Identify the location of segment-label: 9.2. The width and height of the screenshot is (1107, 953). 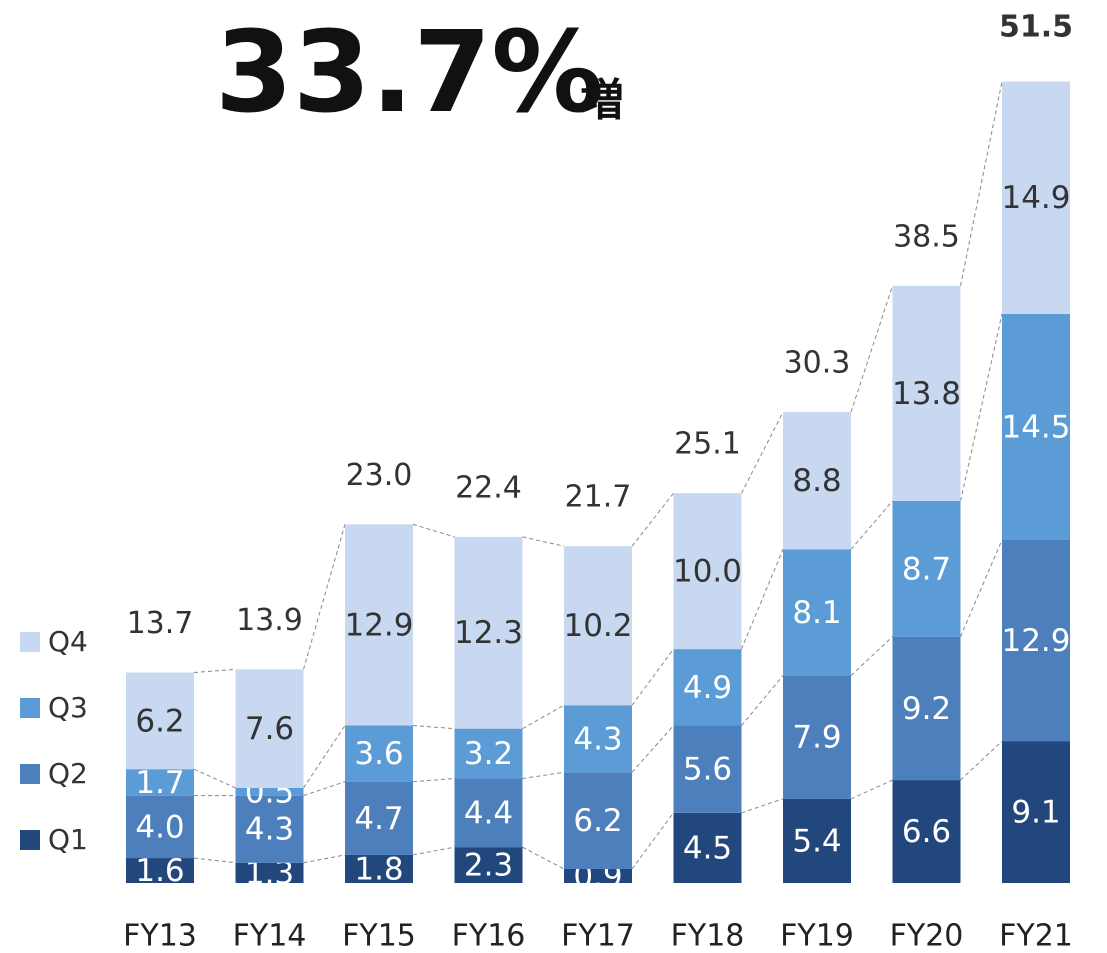
(926, 709).